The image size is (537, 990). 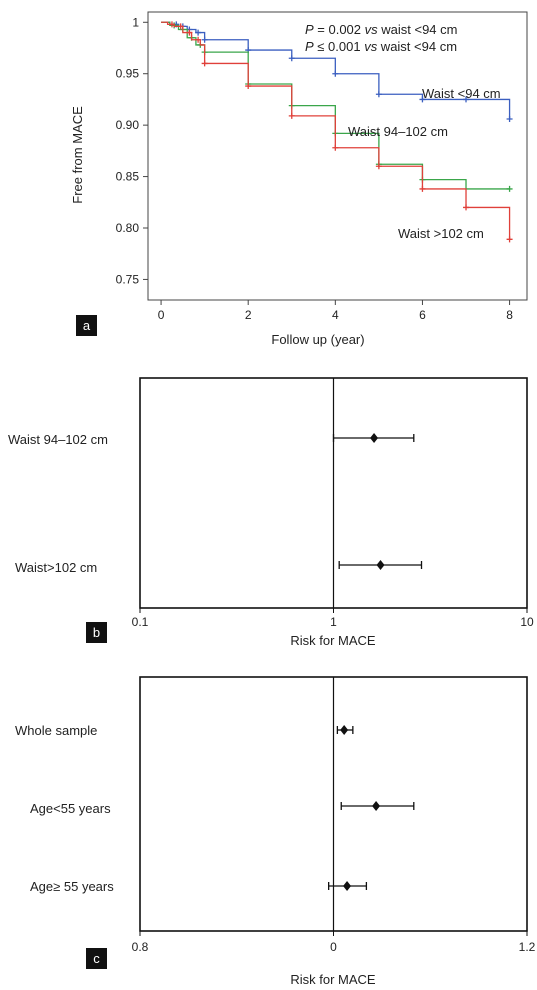 I want to click on y-tick-label: 0.90, so click(x=128, y=125).